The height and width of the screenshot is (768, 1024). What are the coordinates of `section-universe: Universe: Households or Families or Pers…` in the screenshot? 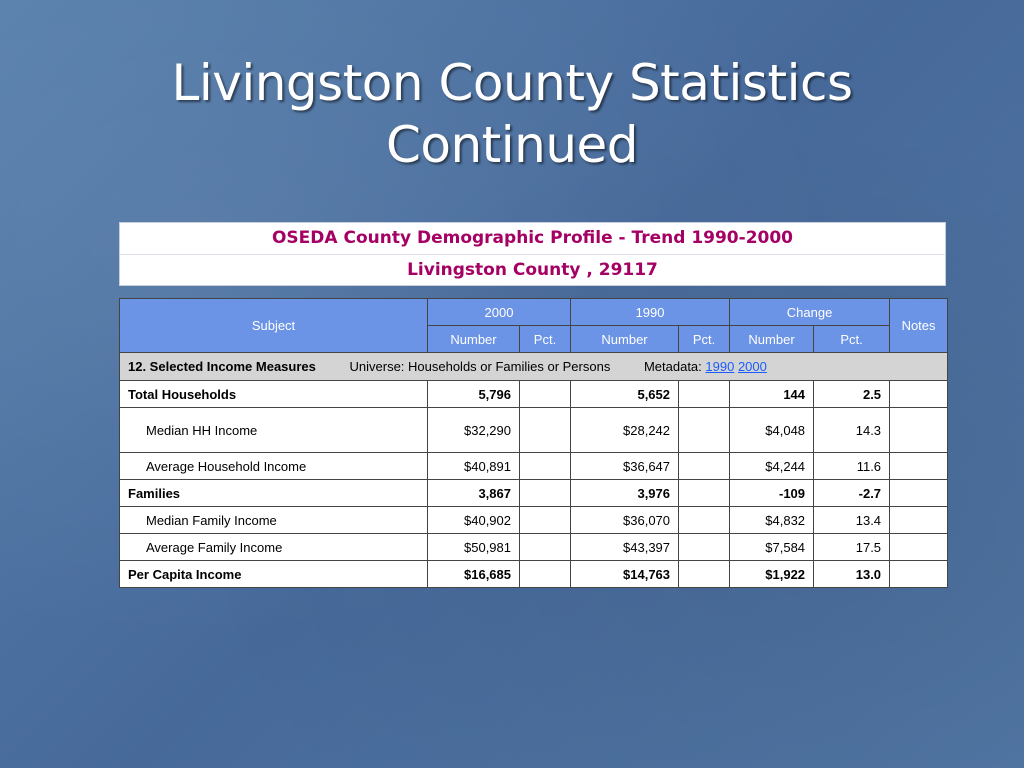 It's located at (480, 366).